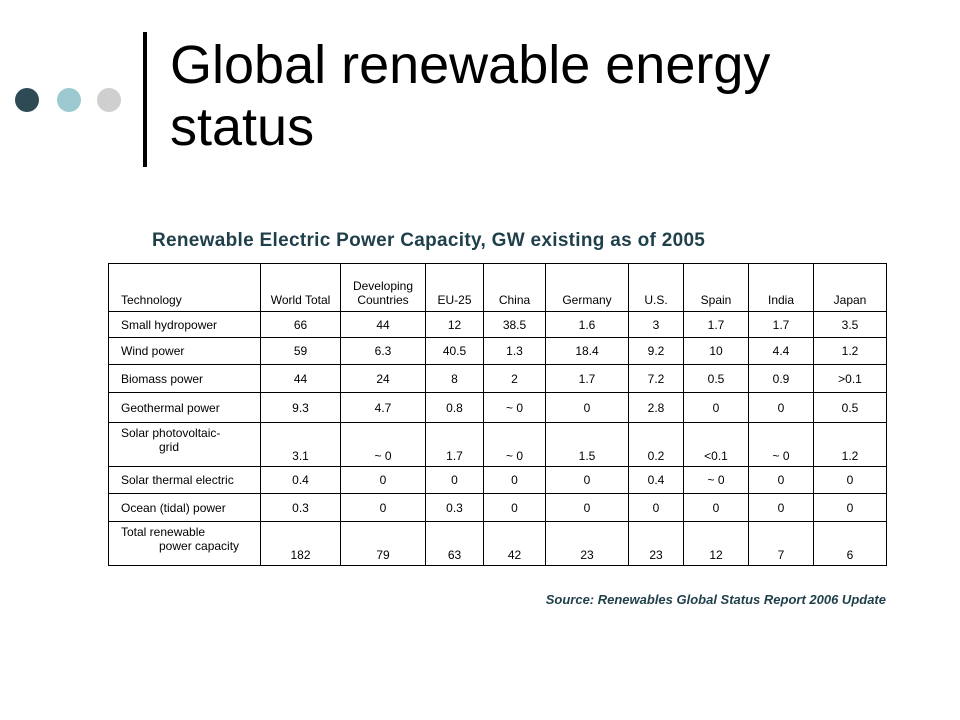 This screenshot has height=720, width=960. What do you see at coordinates (514, 351) in the screenshot?
I see `value-cell: 1.3` at bounding box center [514, 351].